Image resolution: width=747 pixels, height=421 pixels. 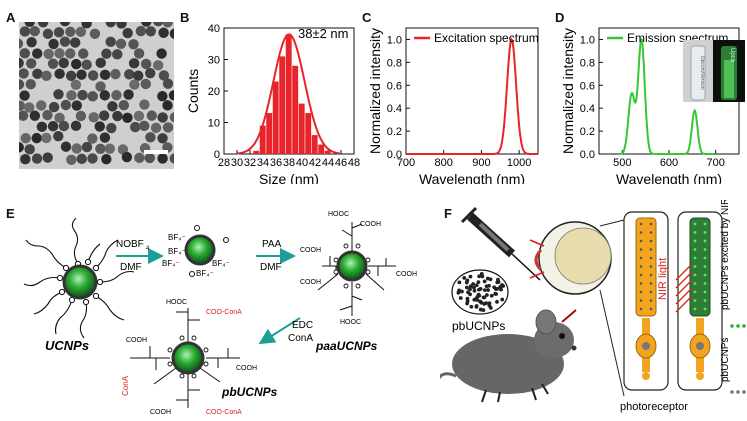 What do you see at coordinates (669, 163) in the screenshot?
I see `chart-d-xtick-label: 600` at bounding box center [669, 163].